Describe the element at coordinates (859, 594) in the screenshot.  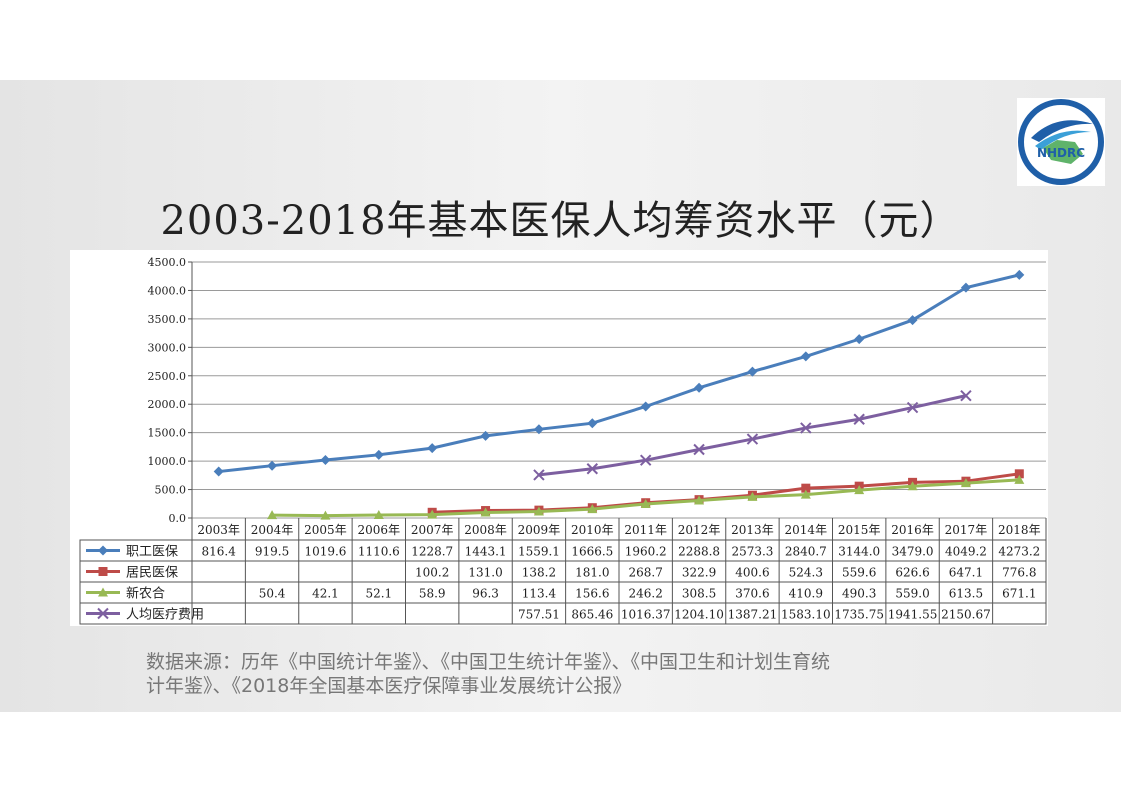
I see `table-cell: 490.3` at that location.